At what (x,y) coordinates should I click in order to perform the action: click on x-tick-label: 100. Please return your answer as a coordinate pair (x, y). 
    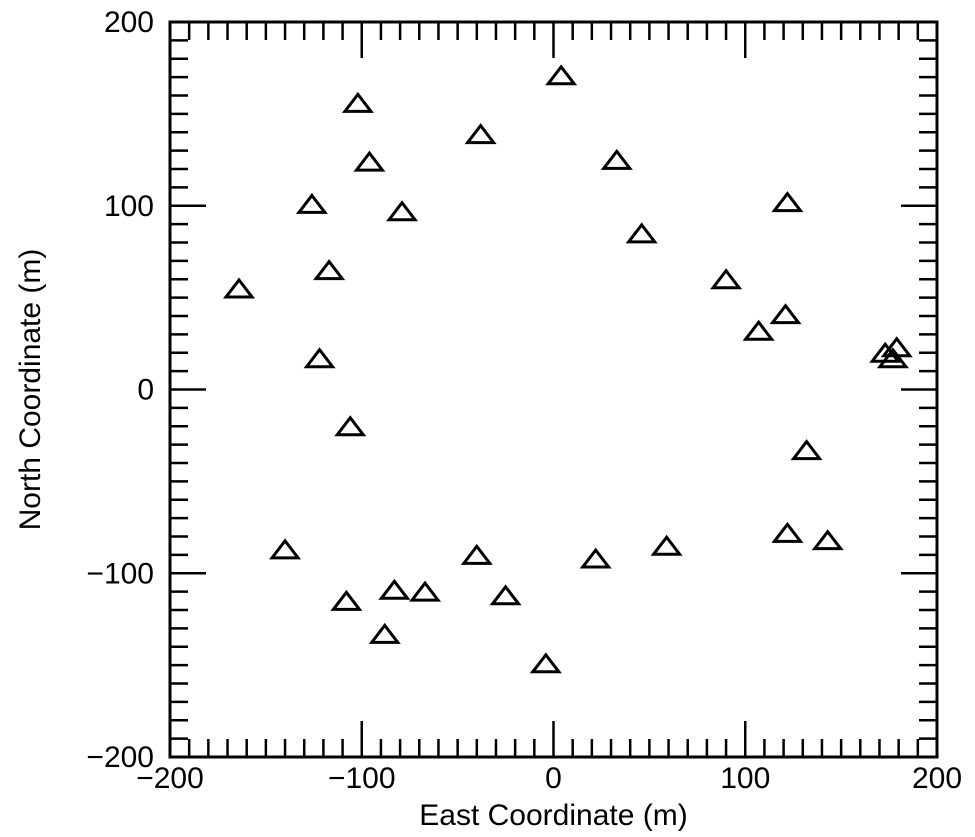
    Looking at the image, I should click on (745, 778).